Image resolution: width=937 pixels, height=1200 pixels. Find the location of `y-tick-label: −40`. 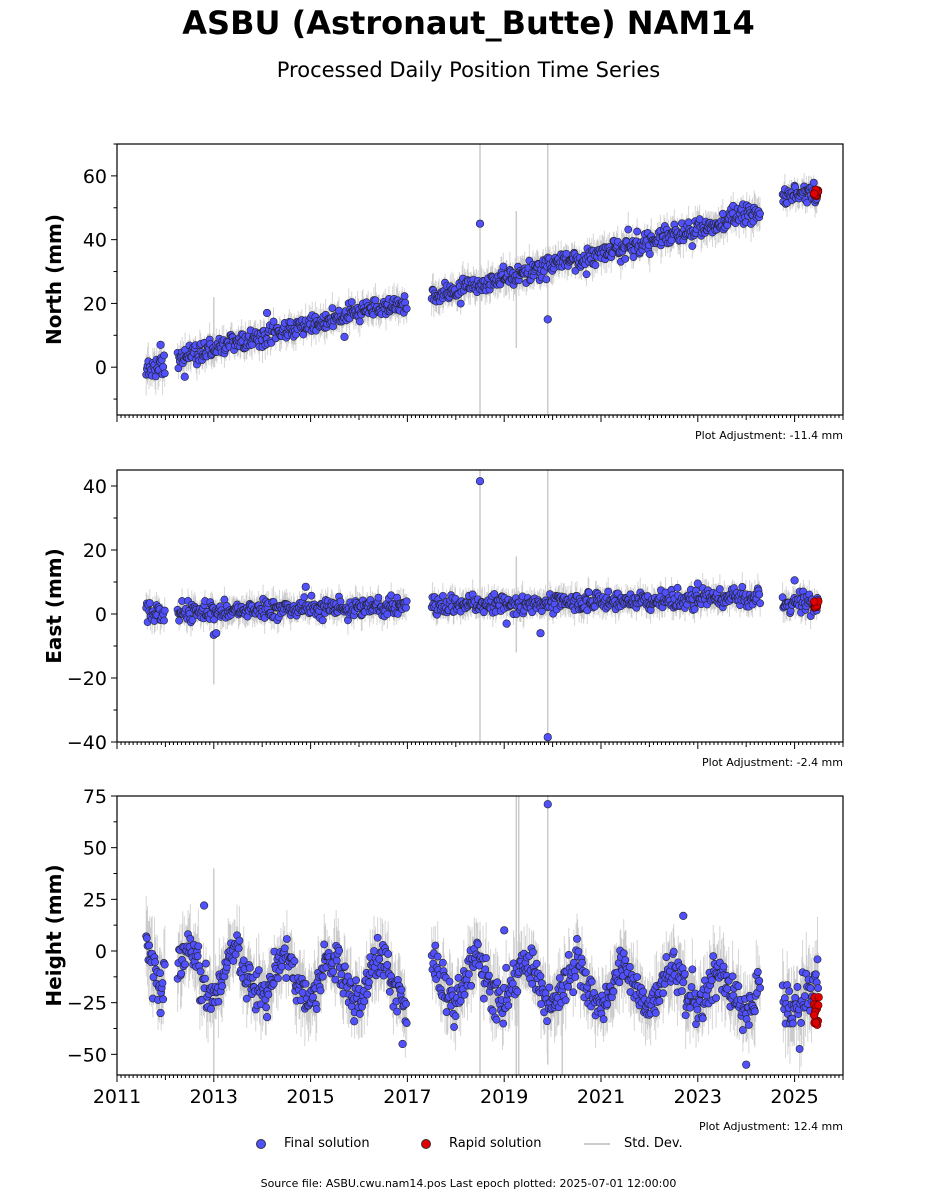

y-tick-label: −40 is located at coordinates (87, 743).